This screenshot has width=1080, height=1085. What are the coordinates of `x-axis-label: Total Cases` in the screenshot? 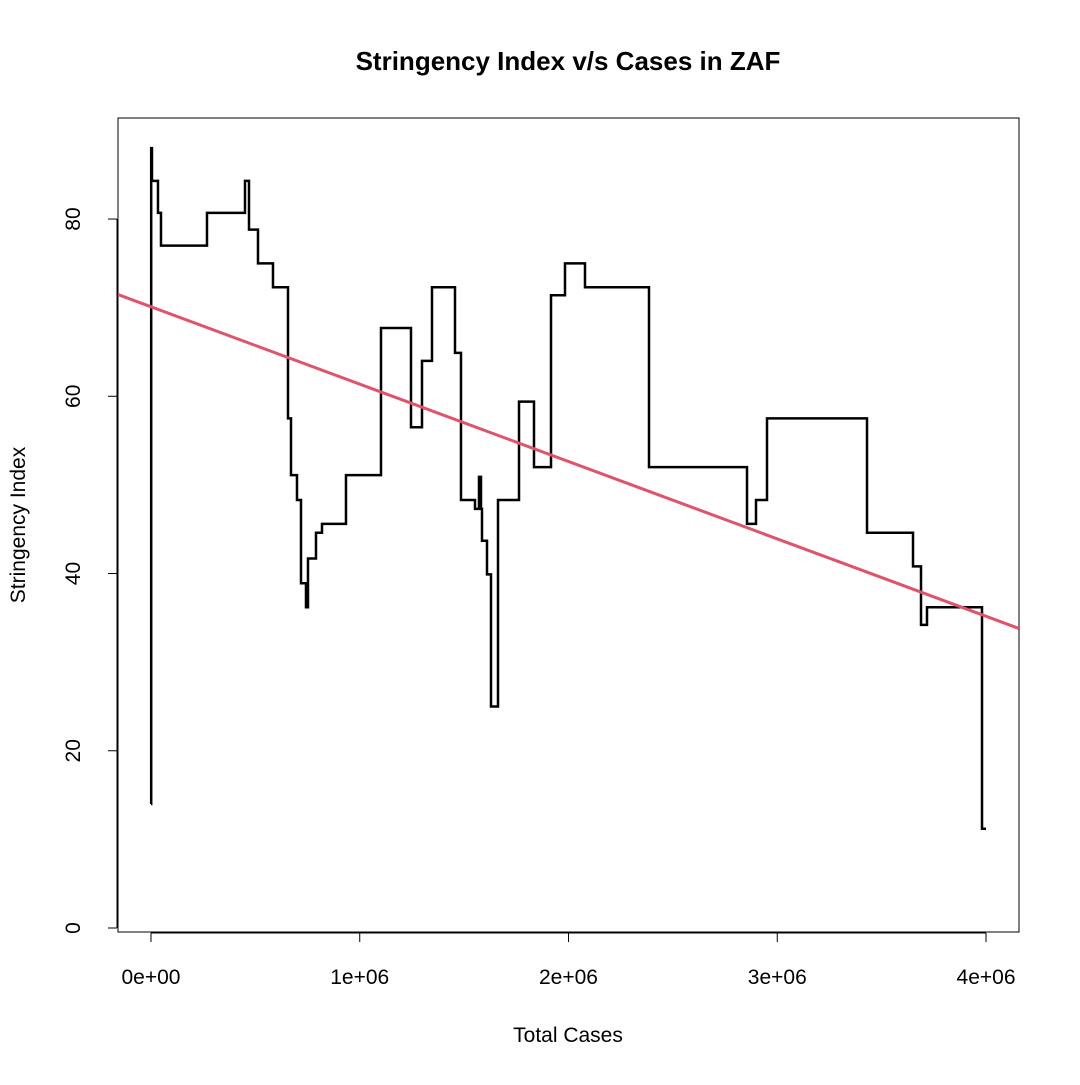 It's located at (568, 1035).